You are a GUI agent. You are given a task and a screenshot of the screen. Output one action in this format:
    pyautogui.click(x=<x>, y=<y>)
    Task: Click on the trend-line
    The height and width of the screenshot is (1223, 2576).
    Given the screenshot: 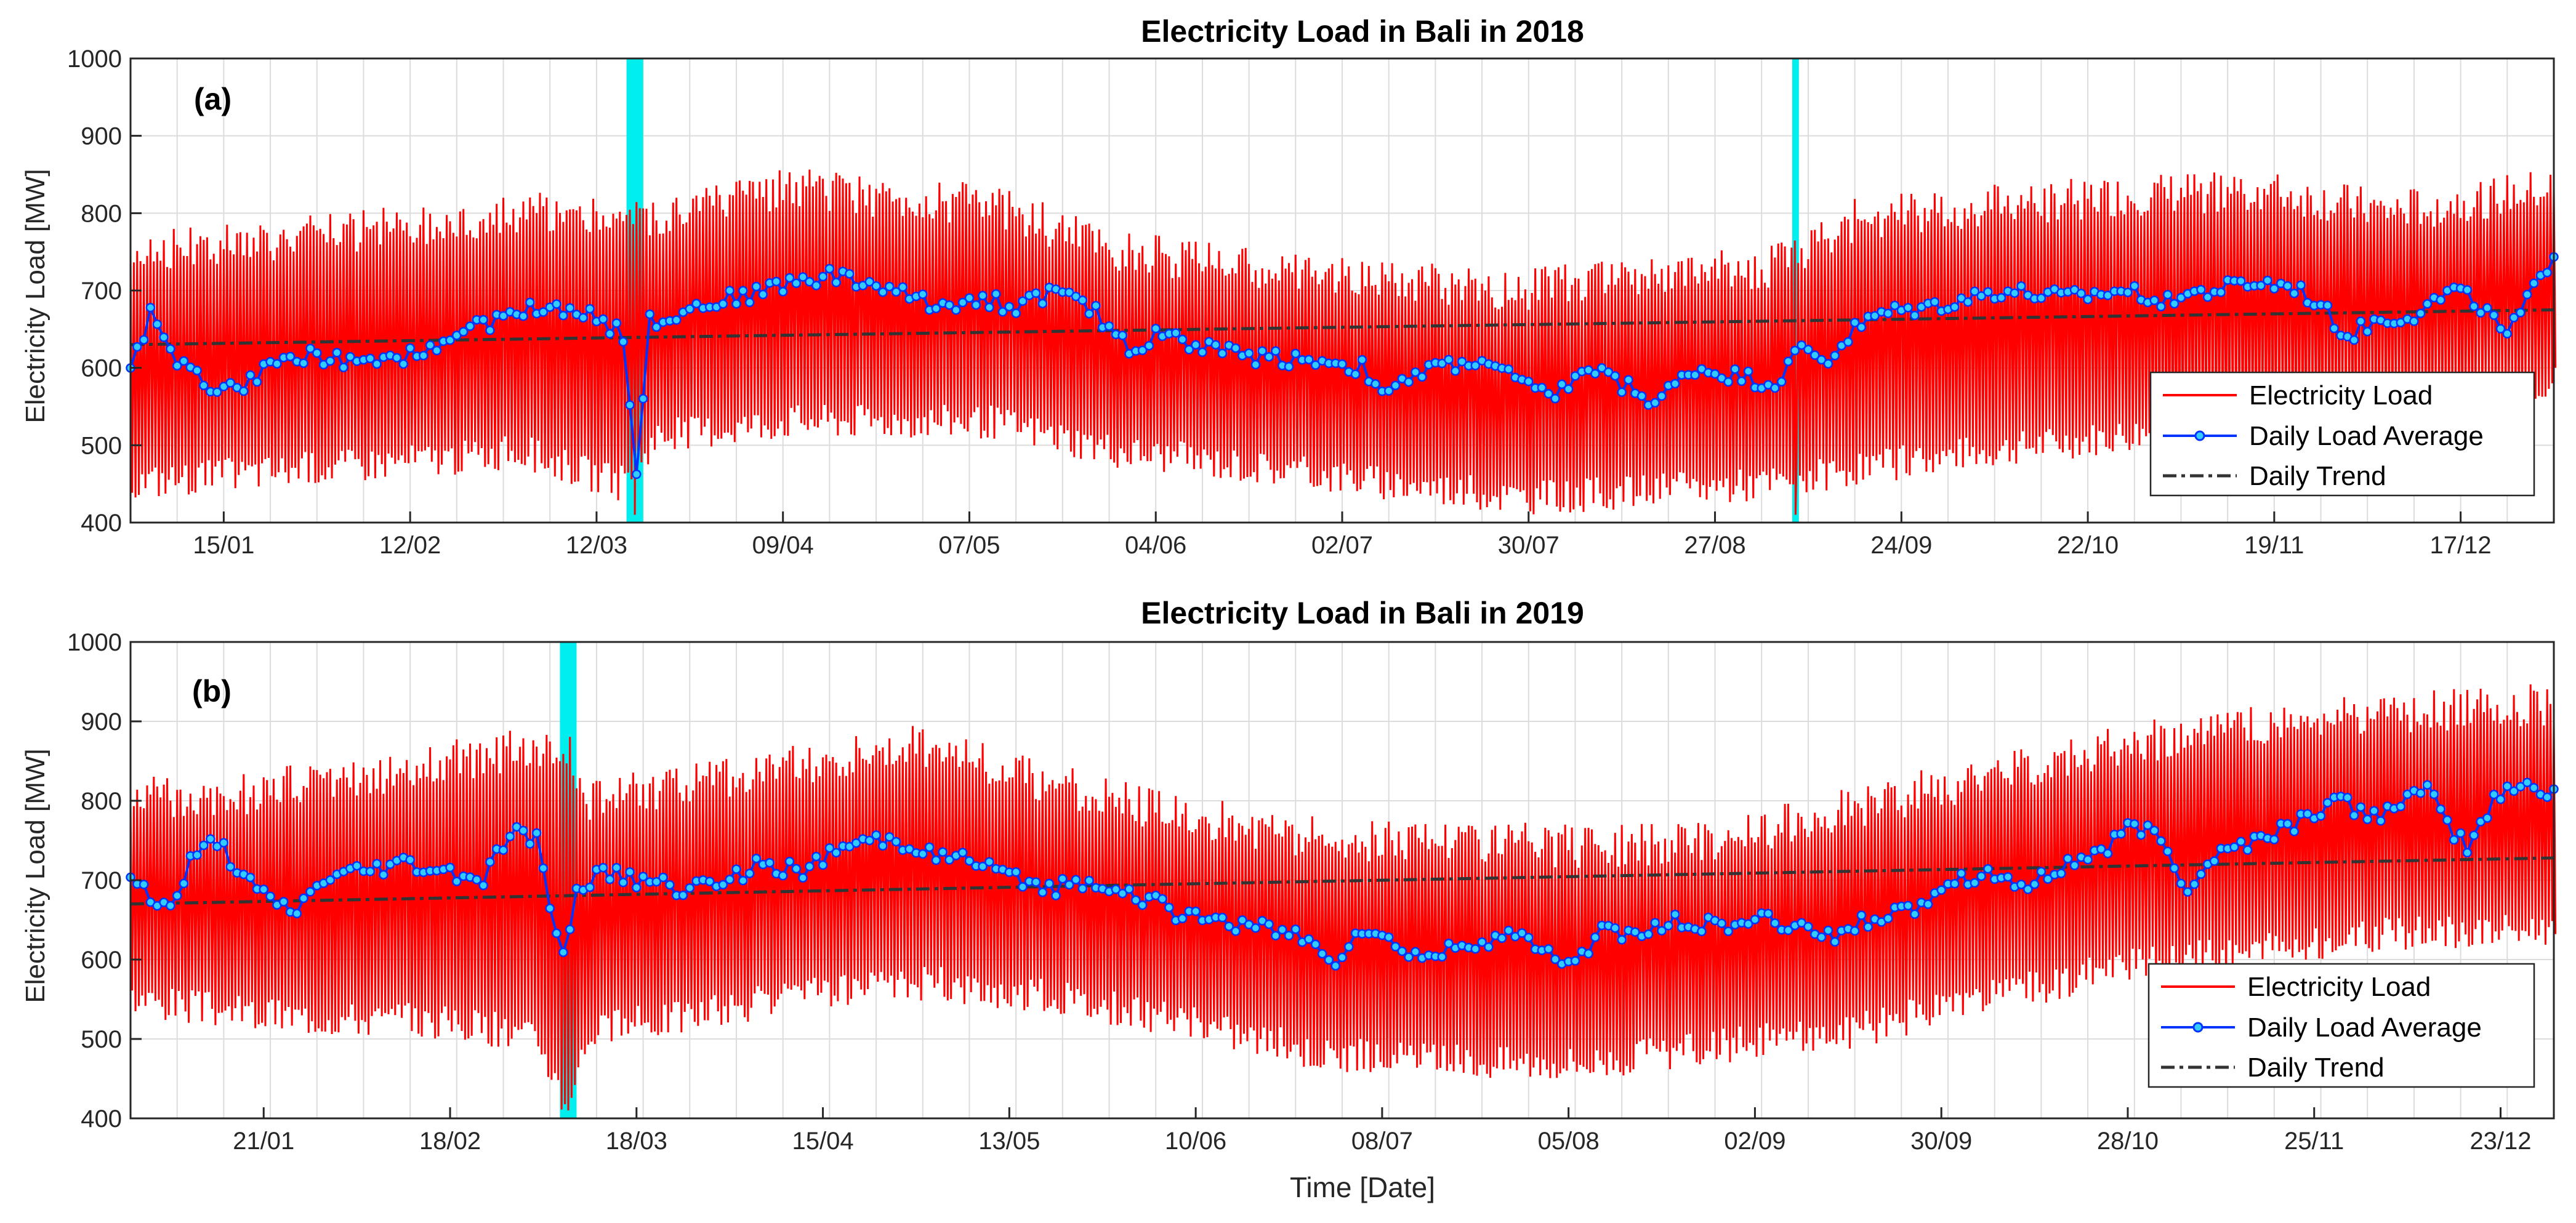 What is the action you would take?
    pyautogui.click(x=1342, y=327)
    